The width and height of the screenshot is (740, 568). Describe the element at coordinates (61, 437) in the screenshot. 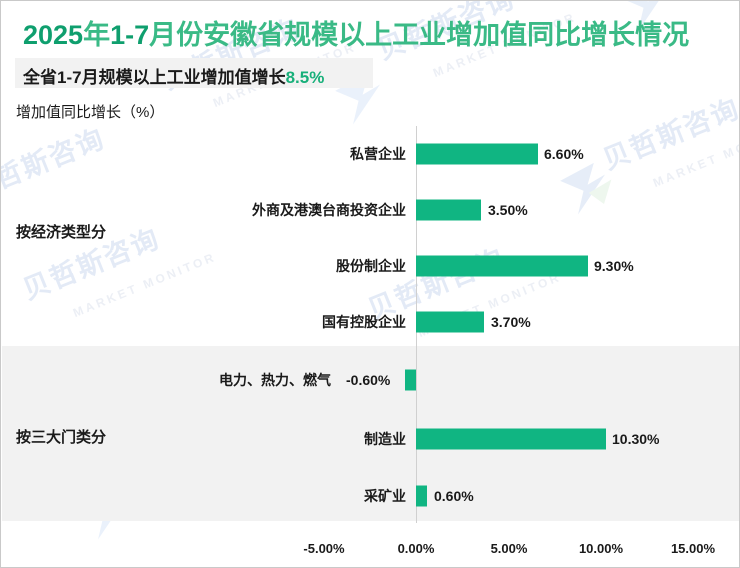

I see `group-label-sector: 按三大门类分` at that location.